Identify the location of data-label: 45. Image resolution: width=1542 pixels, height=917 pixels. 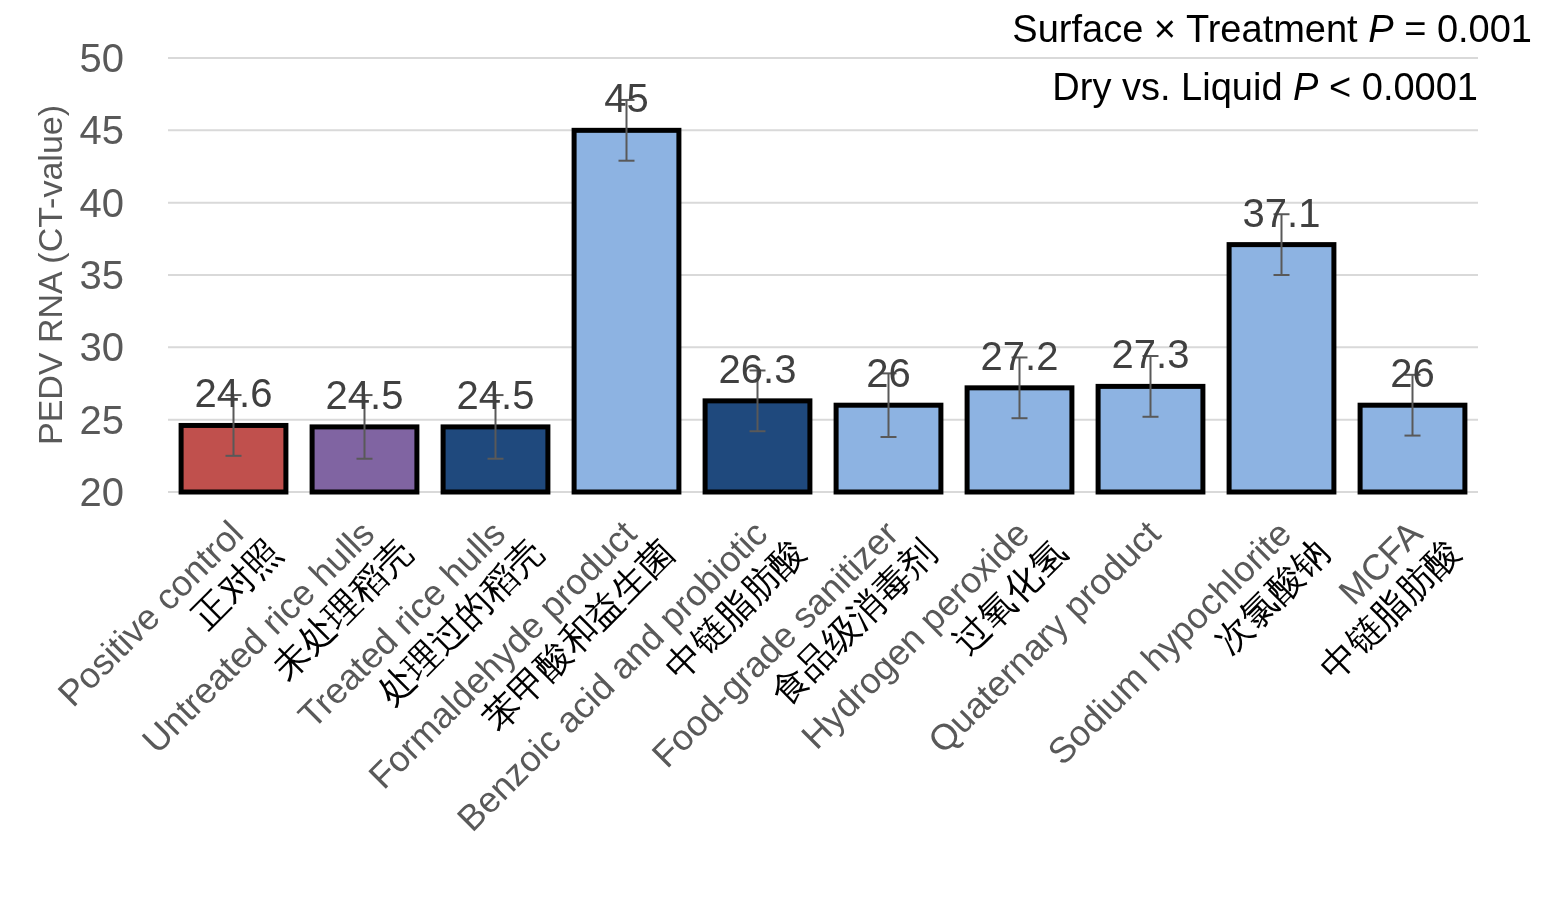
(626, 98).